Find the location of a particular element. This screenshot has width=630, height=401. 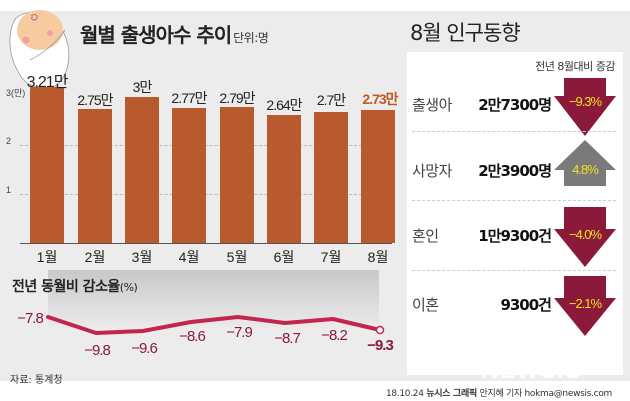

change-value: −4.0% is located at coordinates (585, 234).